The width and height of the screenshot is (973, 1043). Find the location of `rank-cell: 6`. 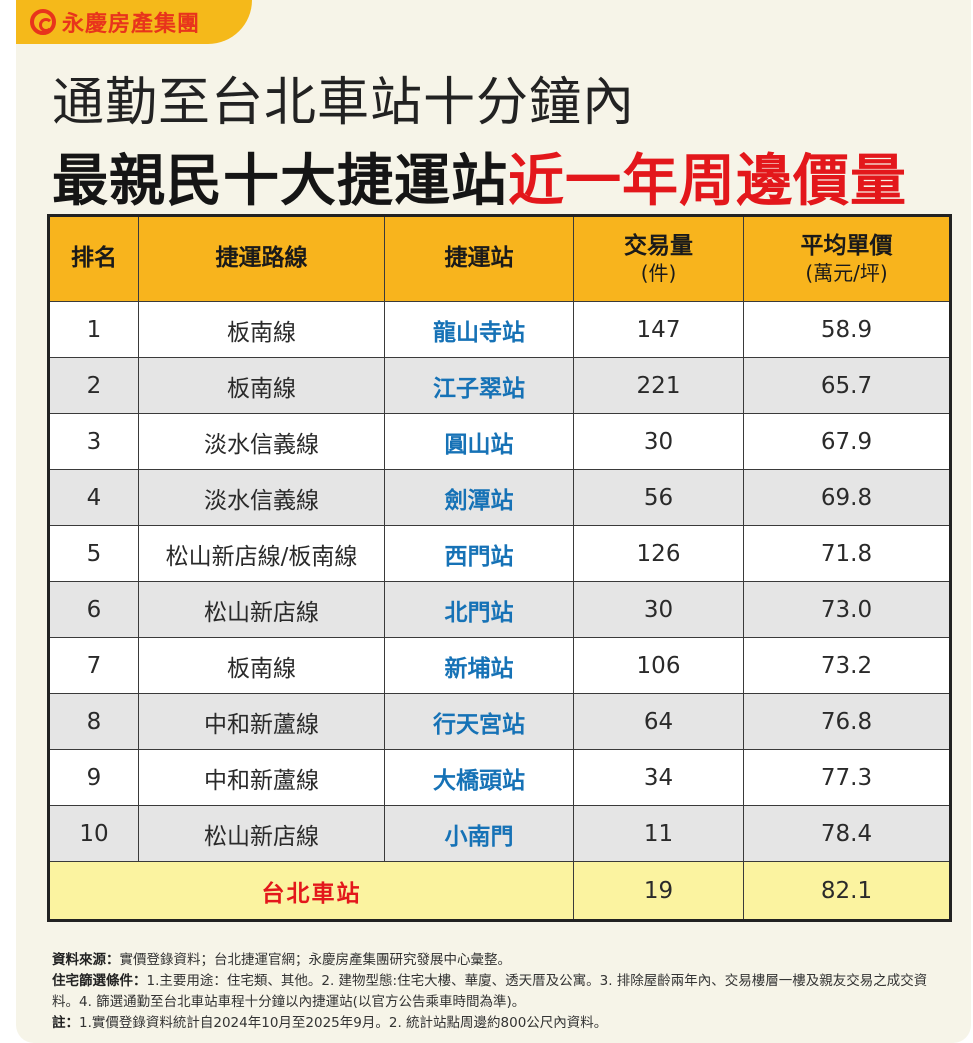

rank-cell: 6 is located at coordinates (93, 609).